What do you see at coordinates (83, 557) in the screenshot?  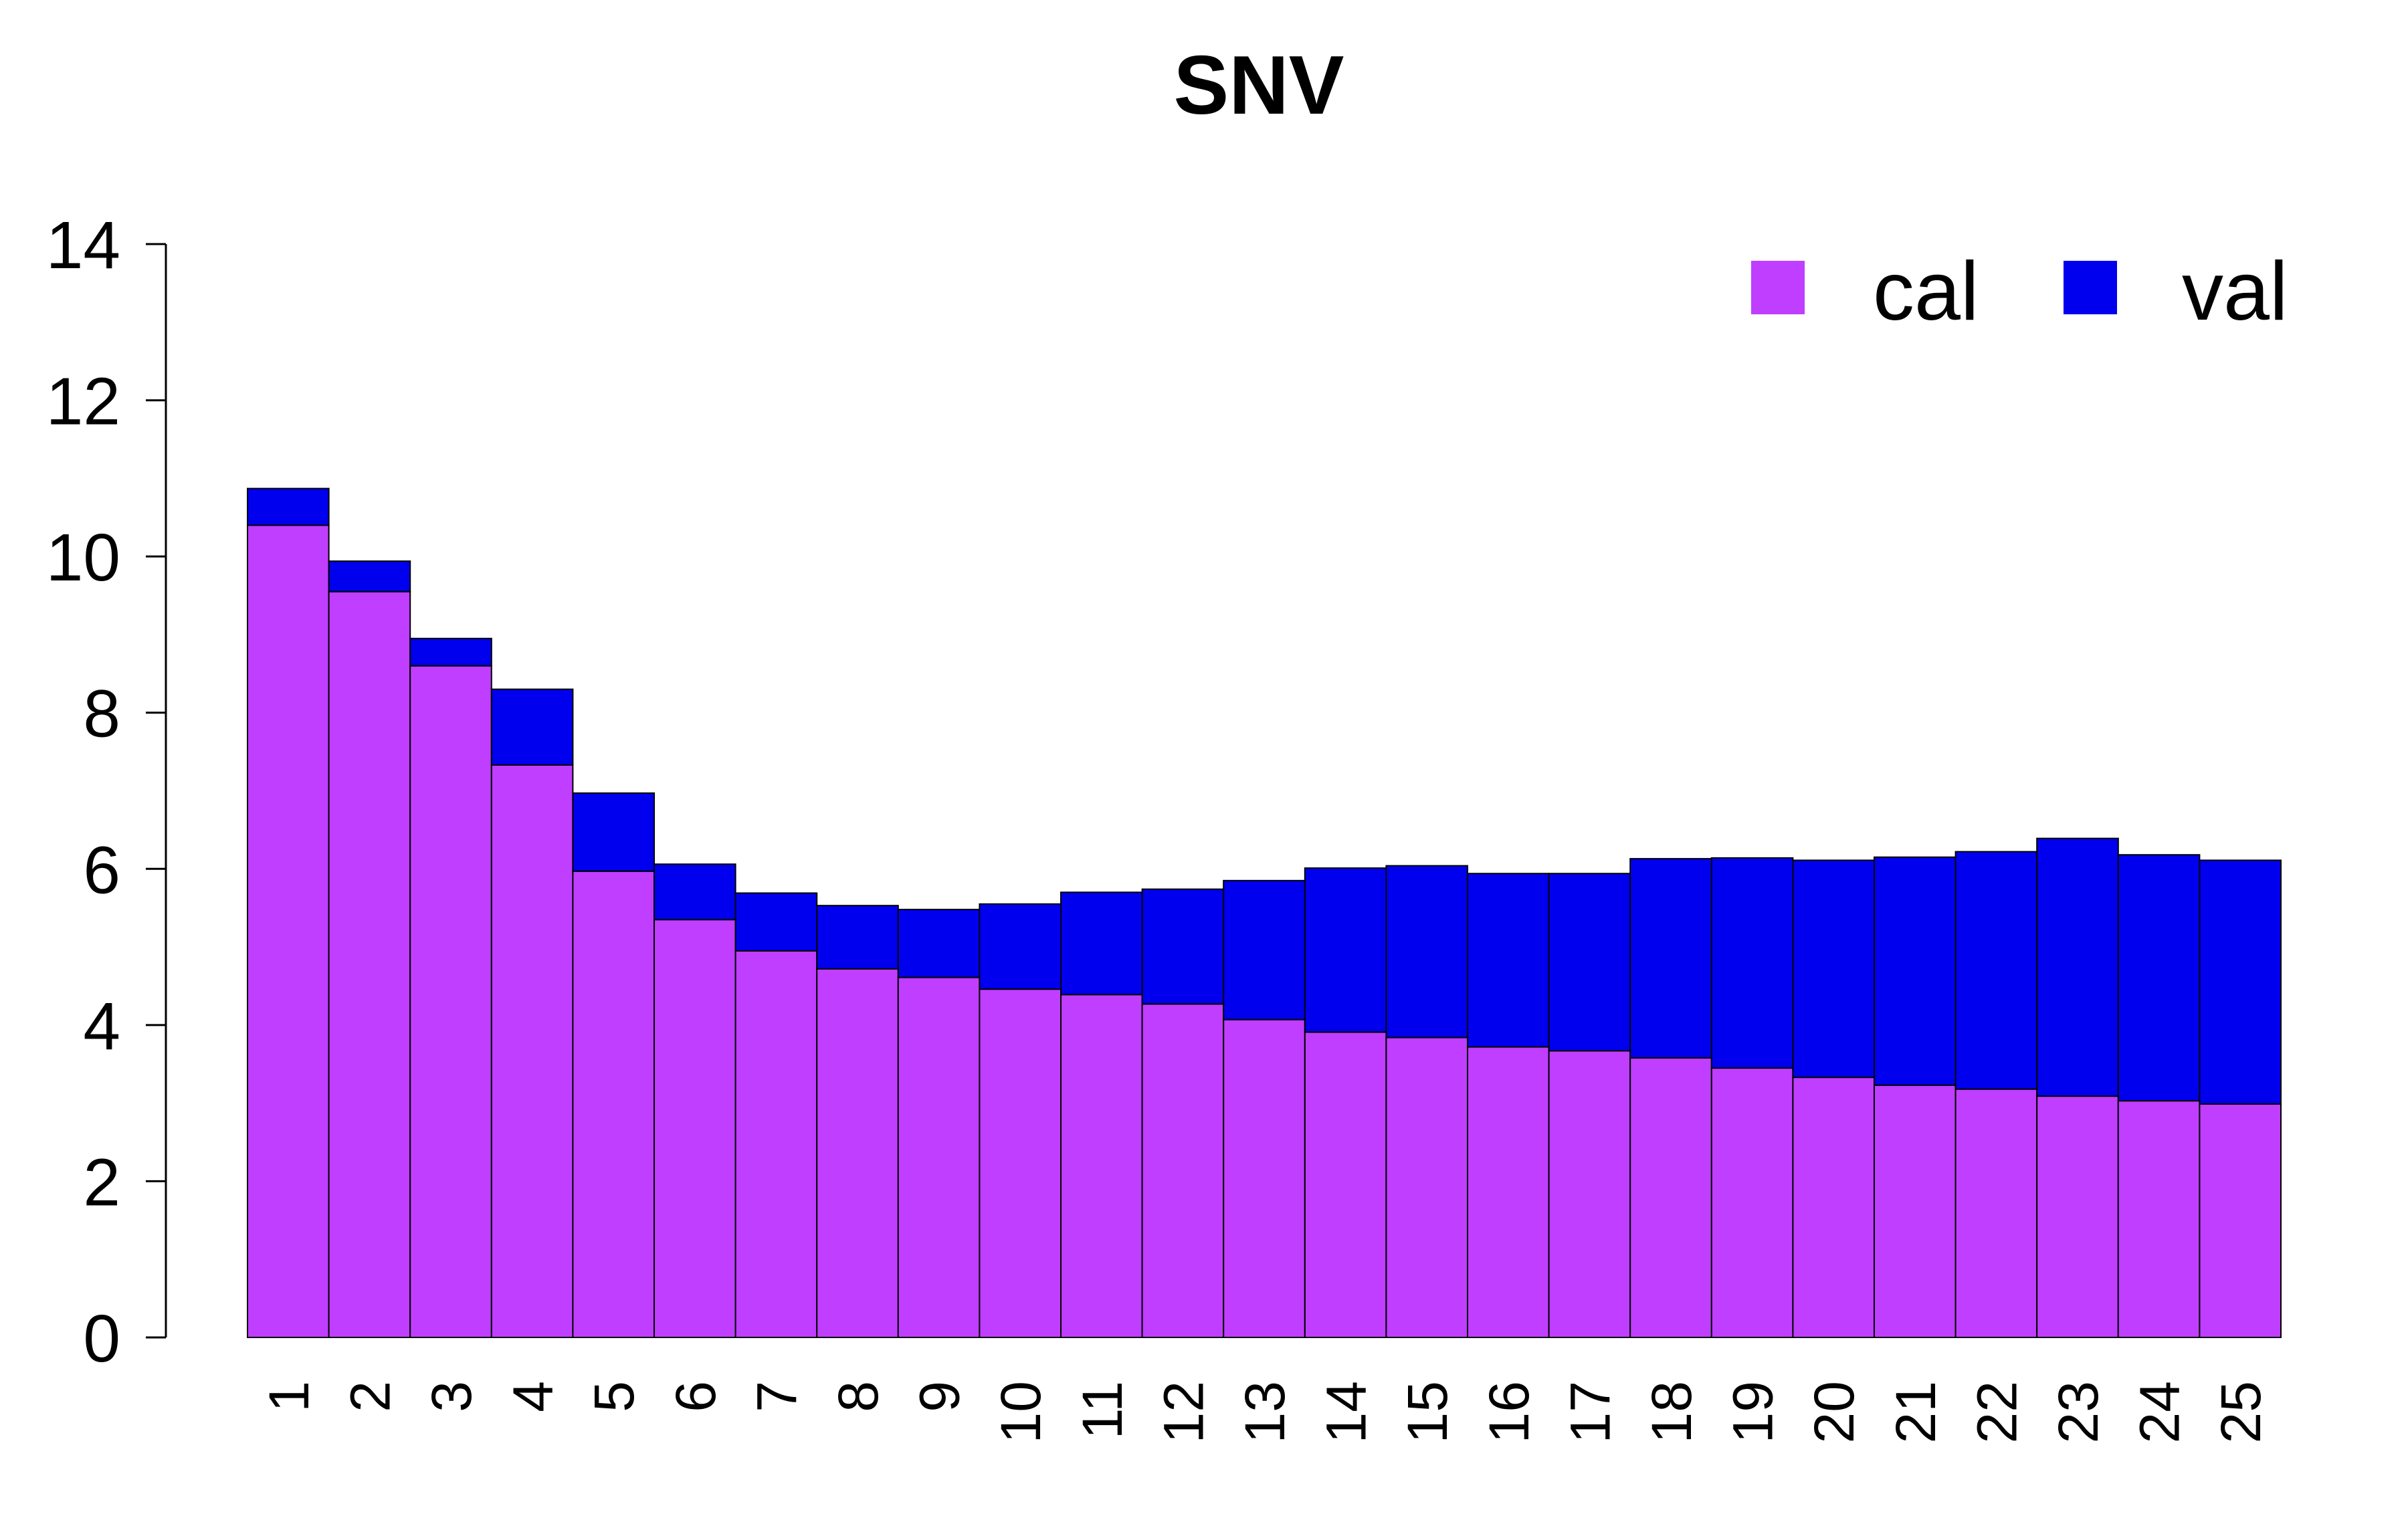 I see `y-tick-label: 10` at bounding box center [83, 557].